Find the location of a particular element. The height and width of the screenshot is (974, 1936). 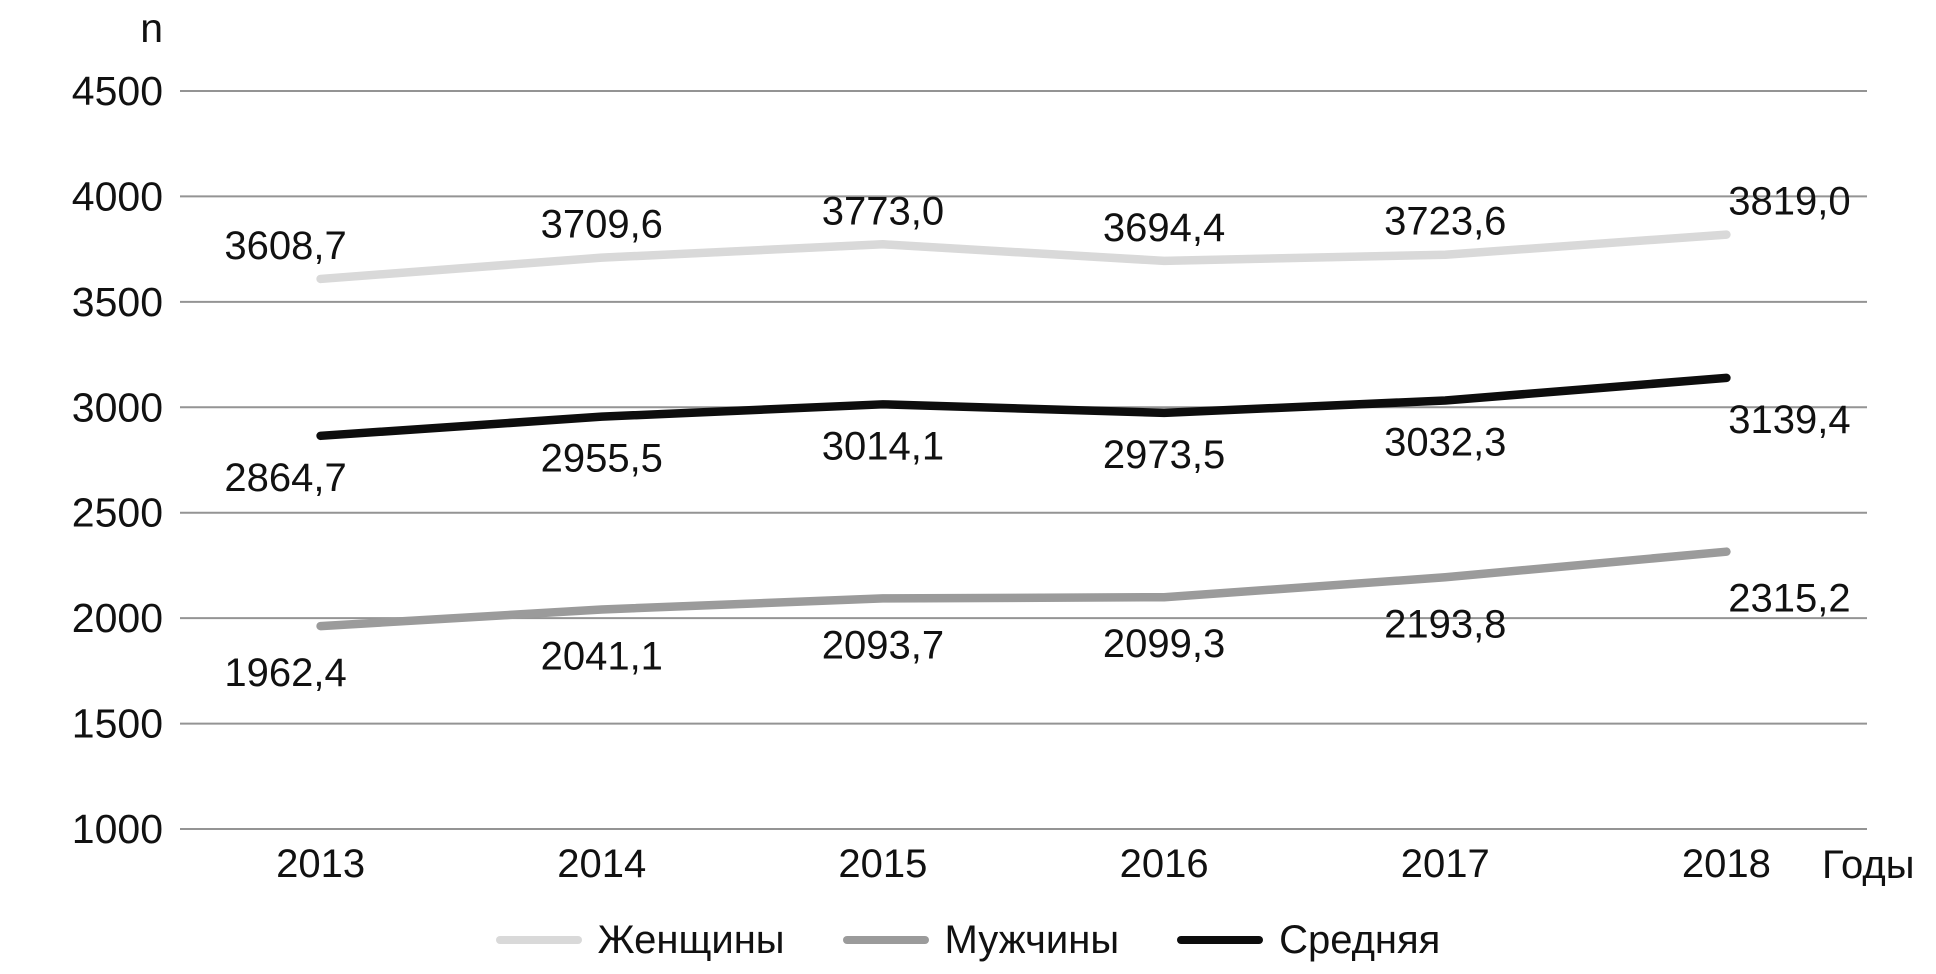

data-label-average-2018: 3139,4 is located at coordinates (1789, 420).